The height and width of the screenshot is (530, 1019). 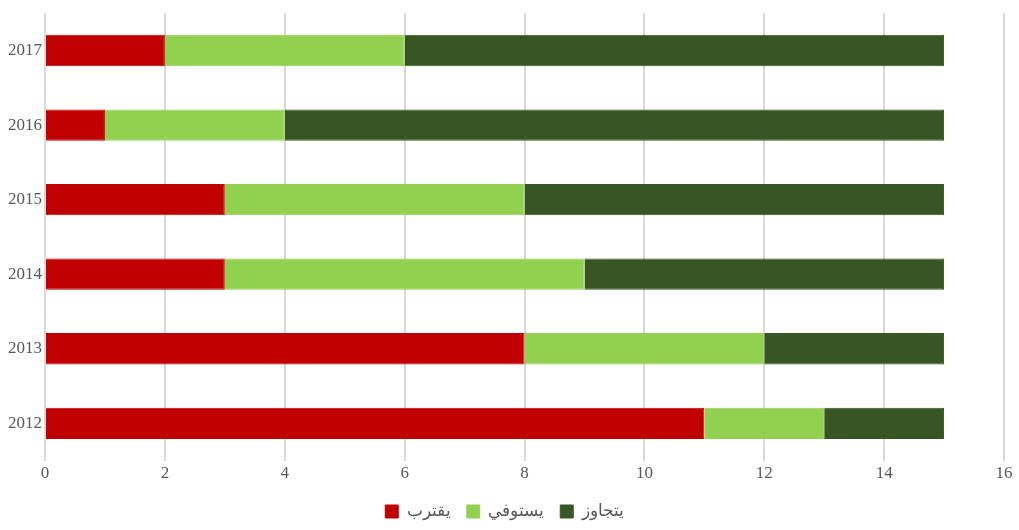 I want to click on y-tick-label: 2015, so click(x=25, y=199).